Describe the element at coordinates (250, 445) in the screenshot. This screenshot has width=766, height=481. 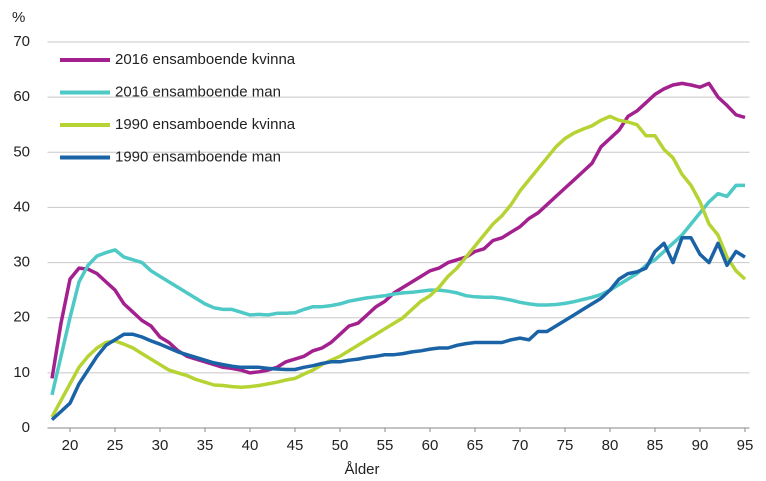
I see `x-tick-label: 40` at that location.